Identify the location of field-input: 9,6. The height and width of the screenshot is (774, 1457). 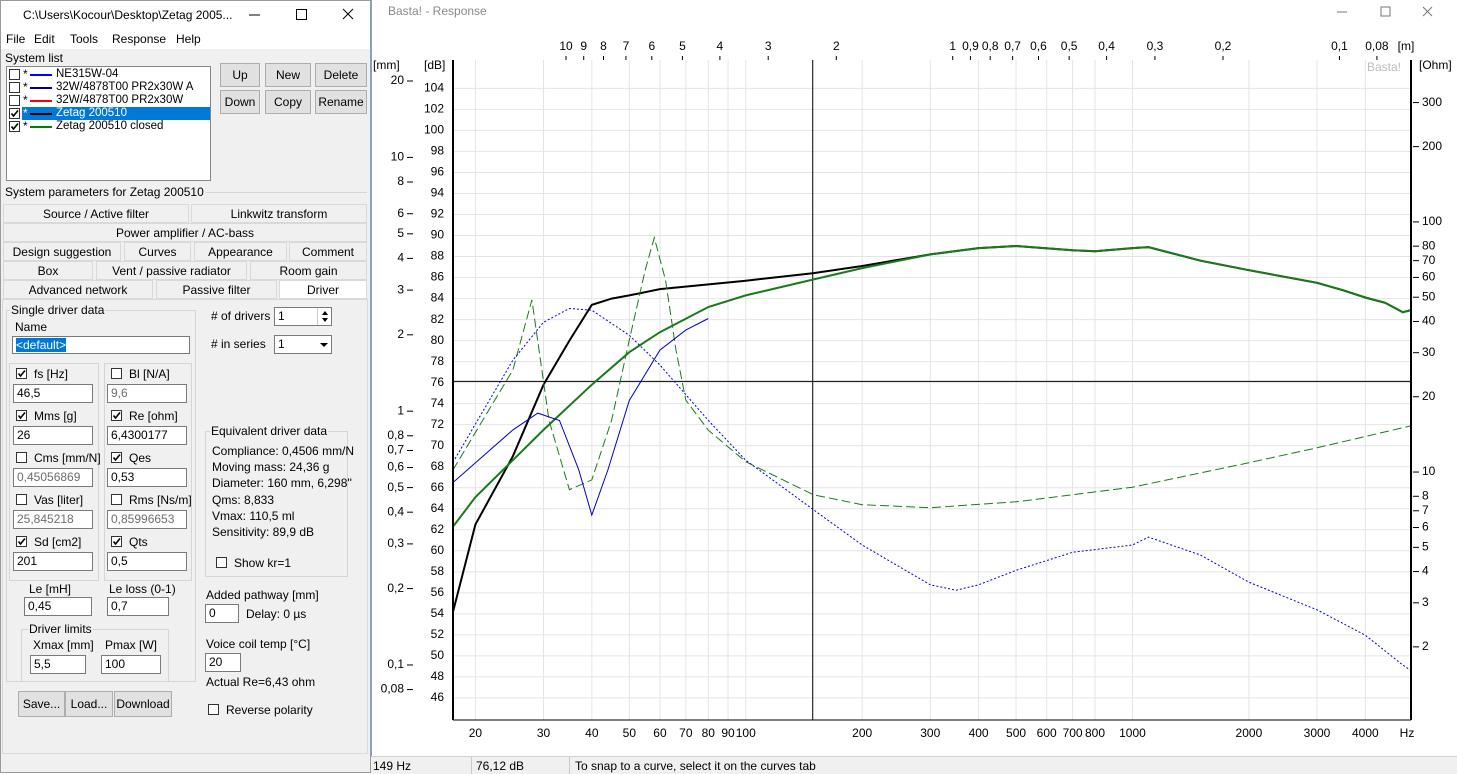
(147, 393).